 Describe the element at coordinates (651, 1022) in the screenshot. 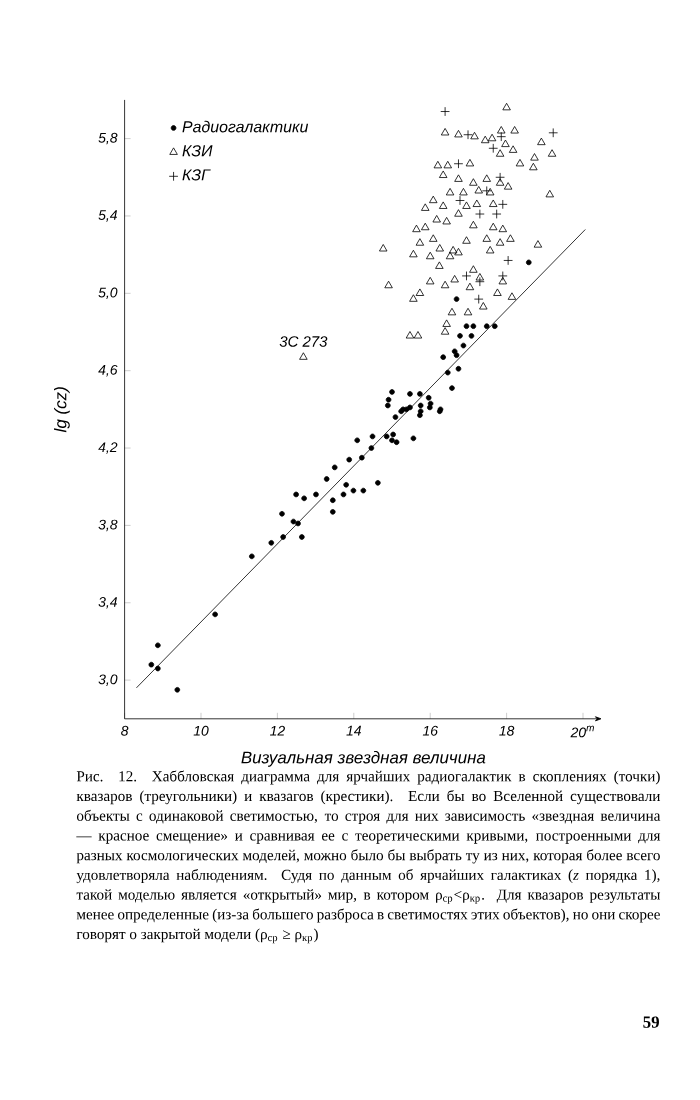

I see `text: 59` at that location.